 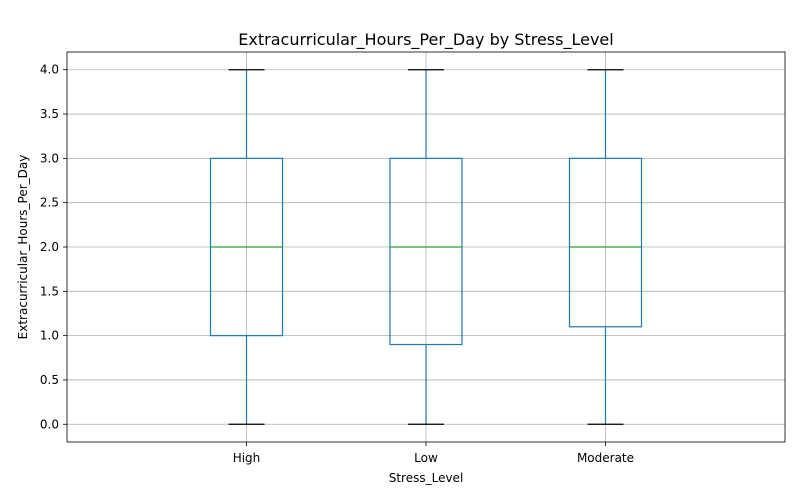 What do you see at coordinates (49, 247) in the screenshot?
I see `y-tick-label: 2.0` at bounding box center [49, 247].